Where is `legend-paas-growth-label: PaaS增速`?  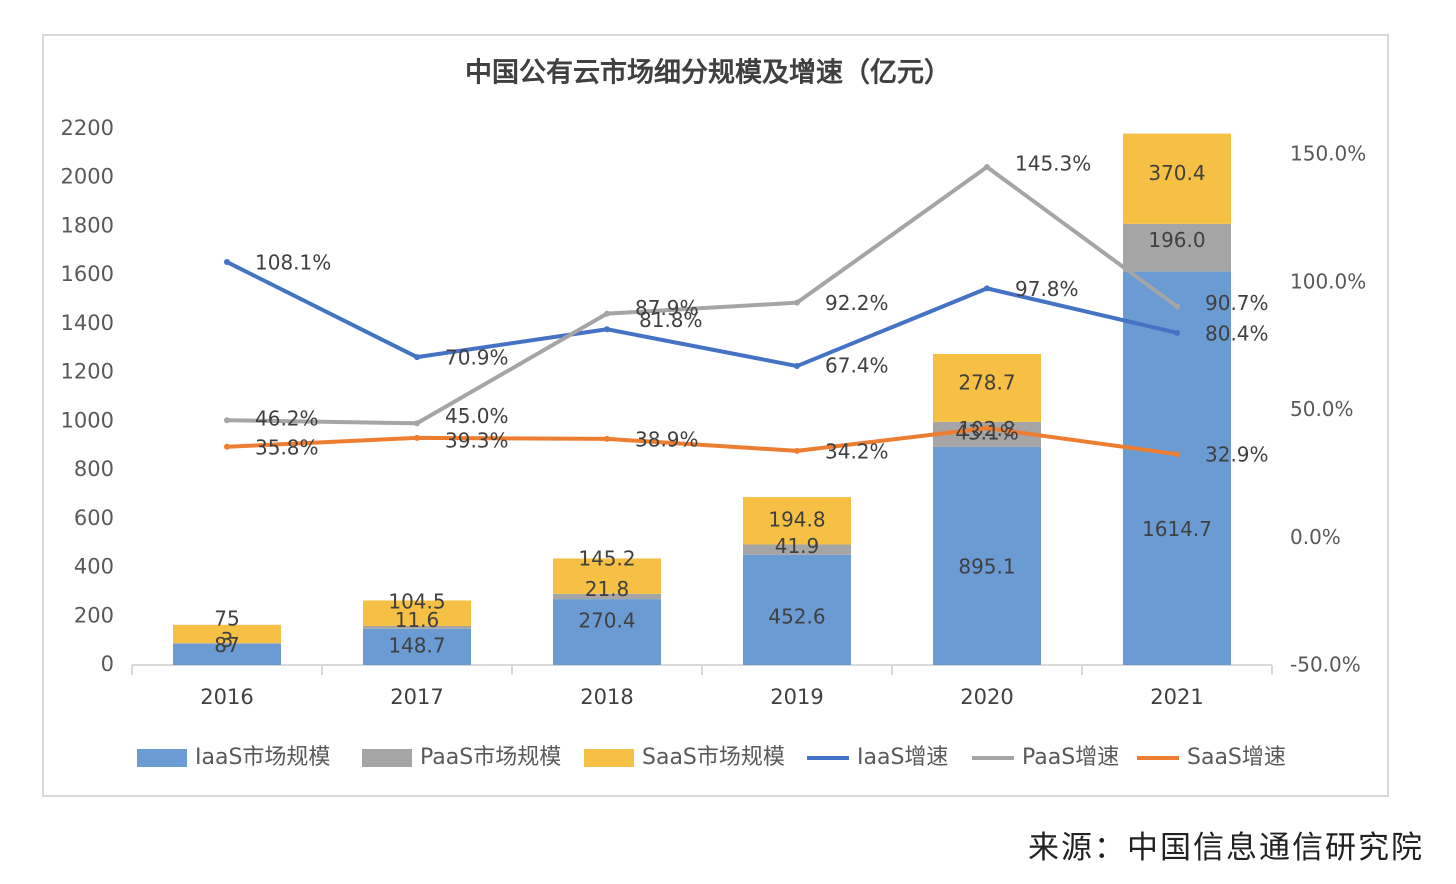
legend-paas-growth-label: PaaS增速 is located at coordinates (1070, 757).